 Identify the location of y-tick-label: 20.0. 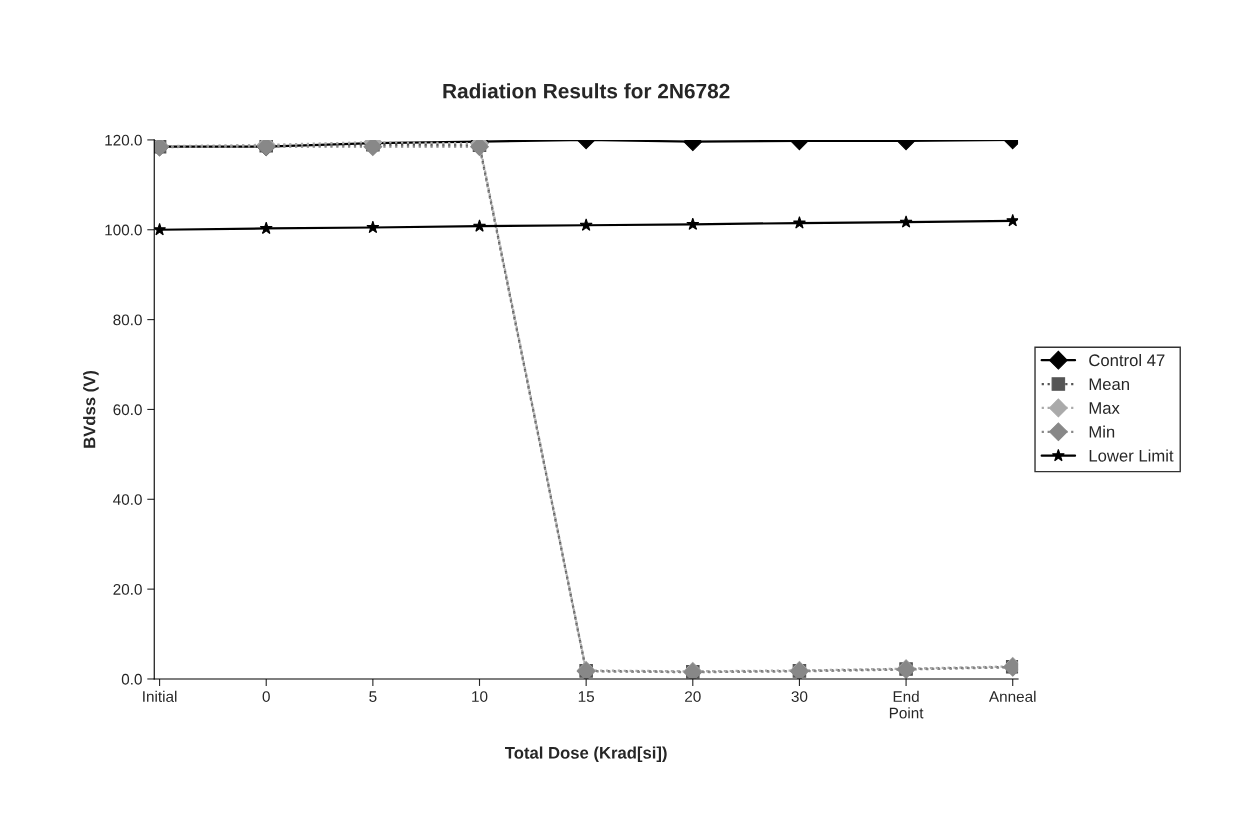
(127, 589).